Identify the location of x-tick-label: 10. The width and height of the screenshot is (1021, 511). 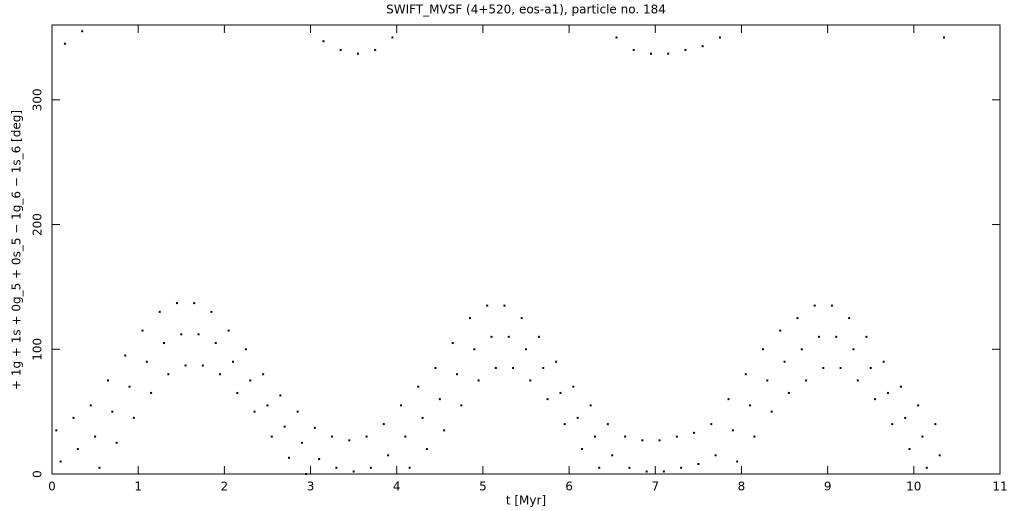
(913, 487).